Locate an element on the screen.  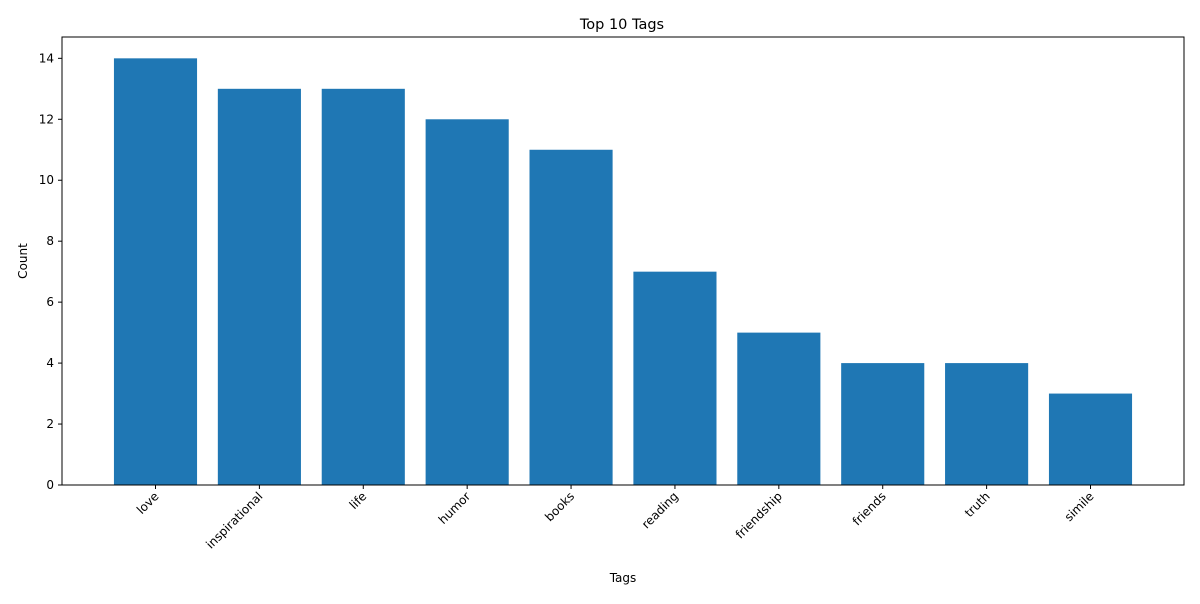
x-tick-label: inspirational is located at coordinates (234, 520).